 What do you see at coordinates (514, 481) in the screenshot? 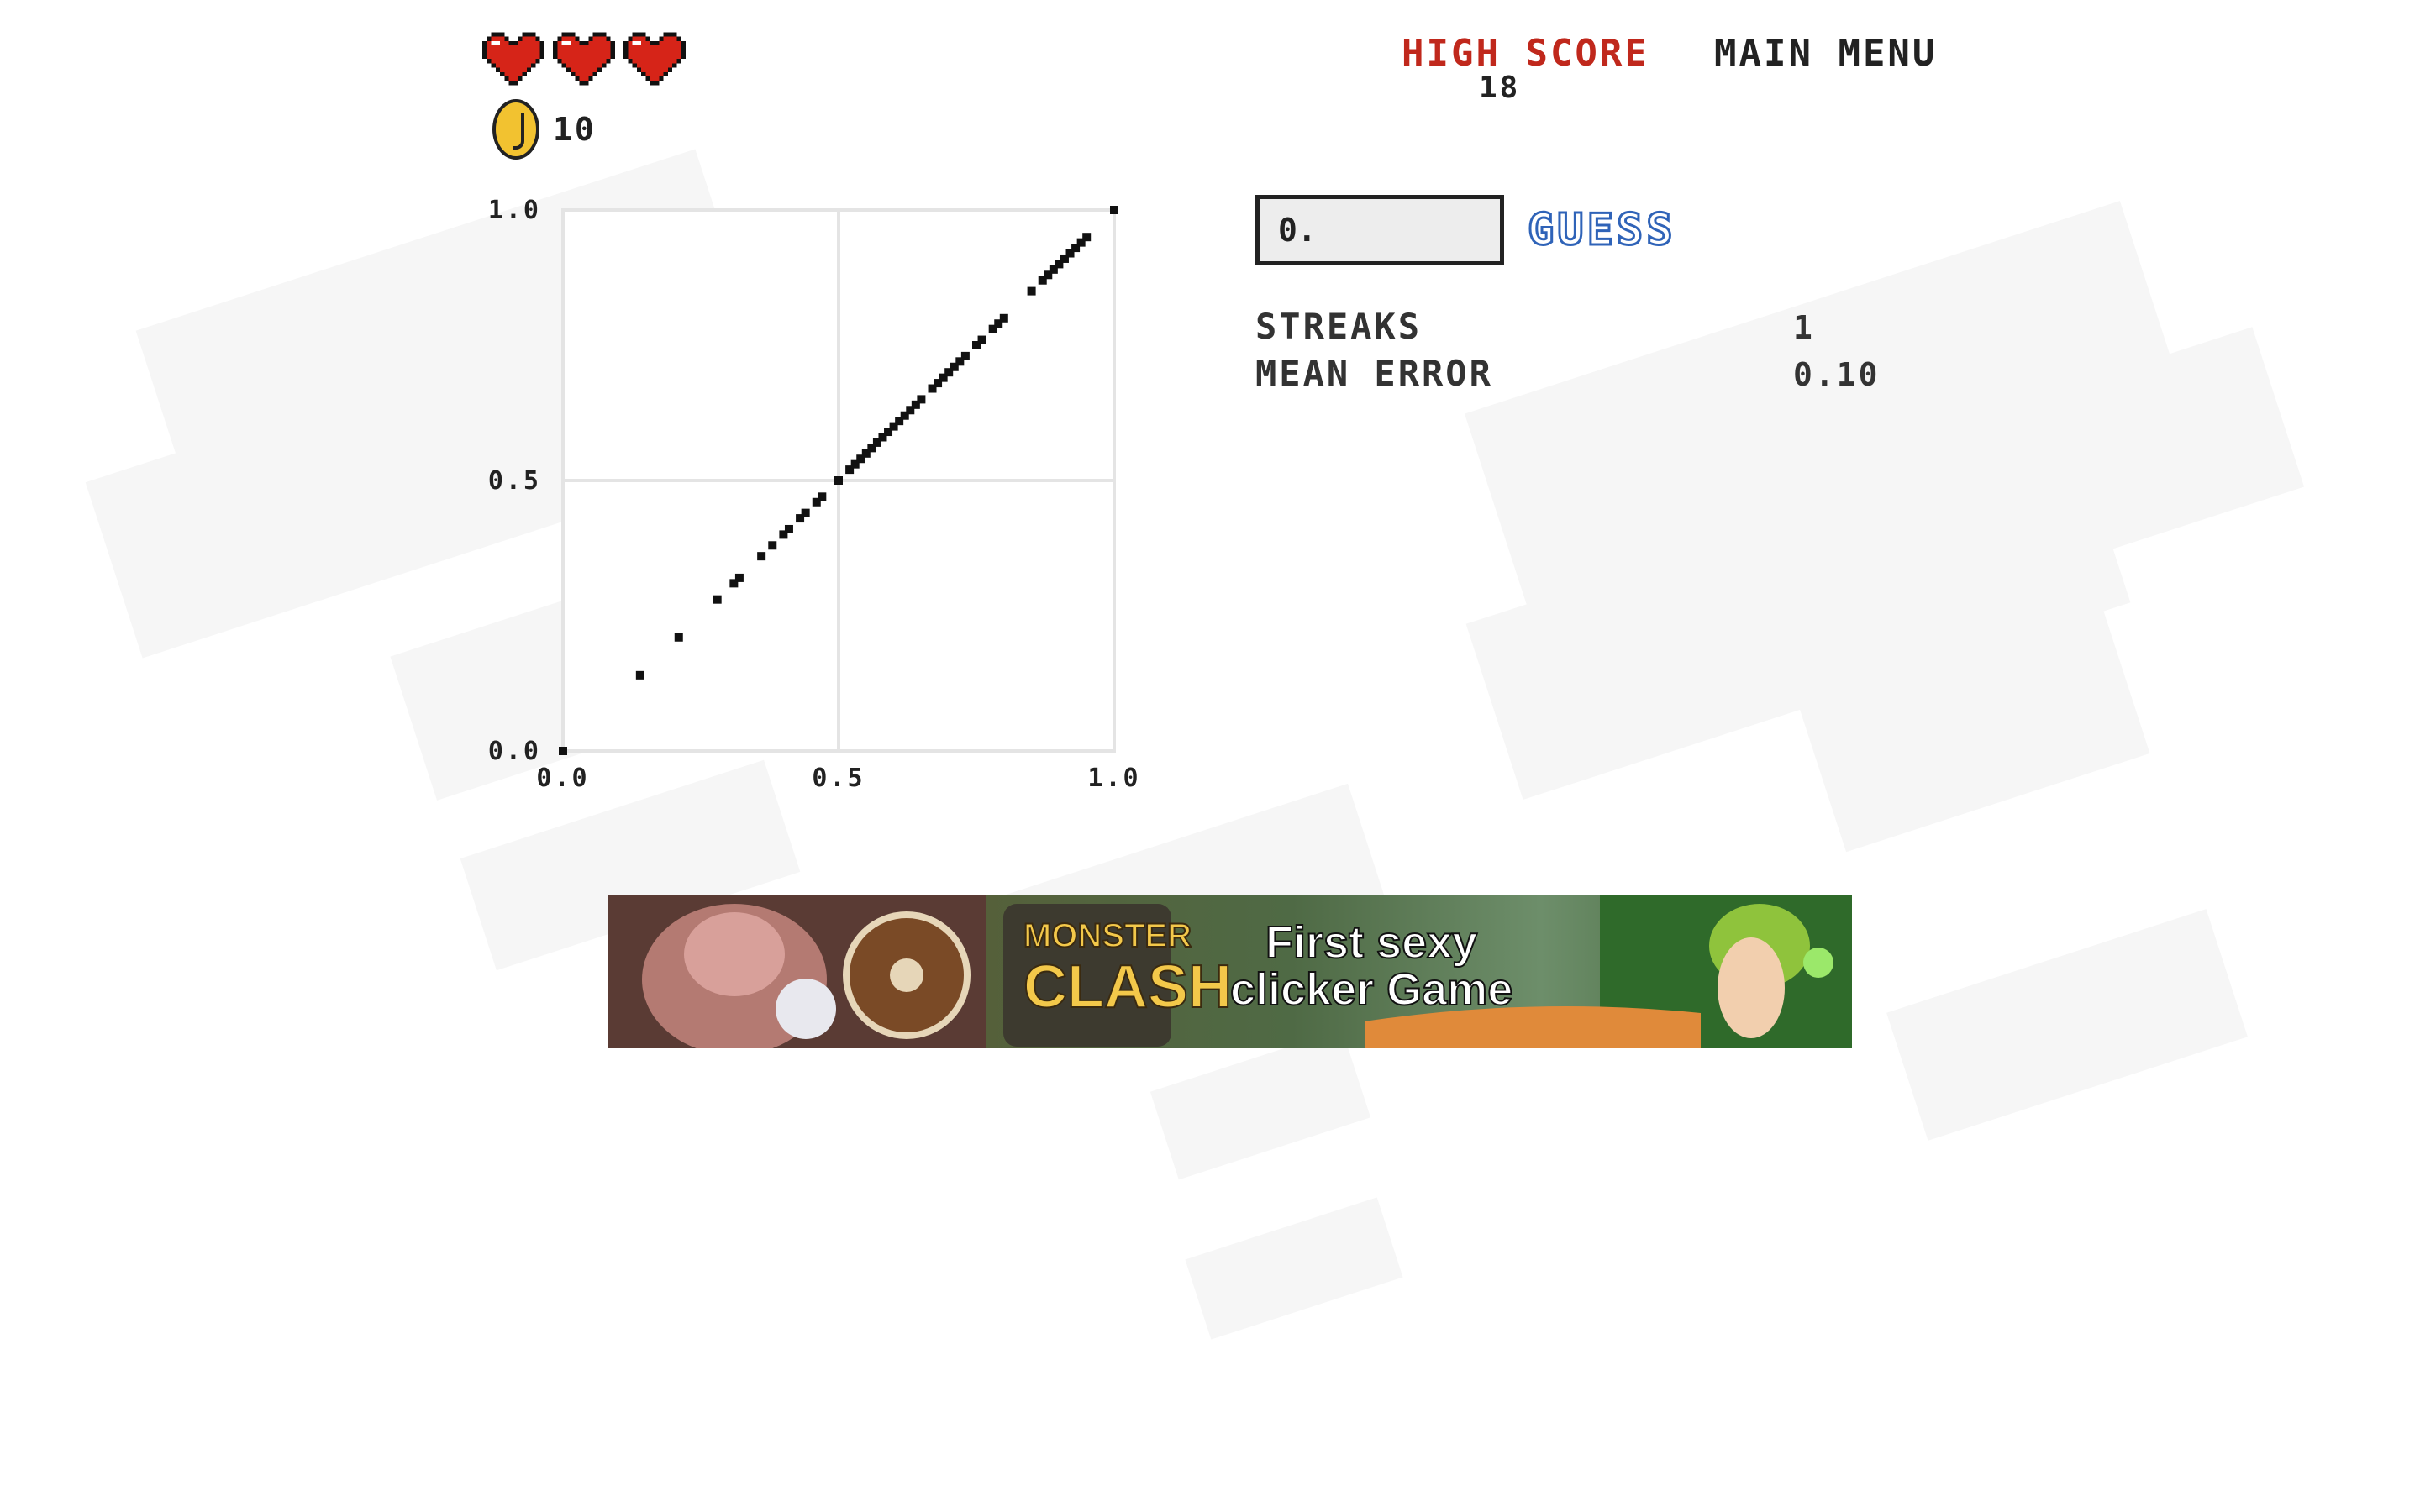
I see `y-tick-label: 0.5` at bounding box center [514, 481].